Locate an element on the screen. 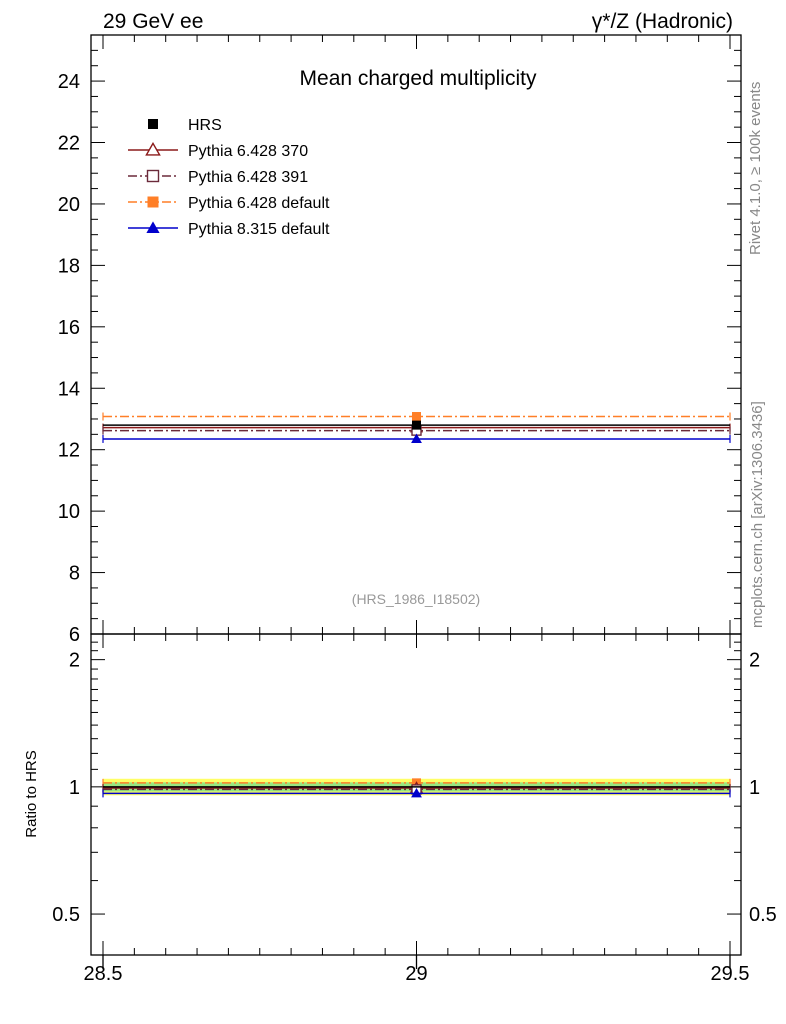 The height and width of the screenshot is (1024, 786). mcplots-label: mcplots.cern.ch [arXiv:1306.3436] is located at coordinates (757, 514).